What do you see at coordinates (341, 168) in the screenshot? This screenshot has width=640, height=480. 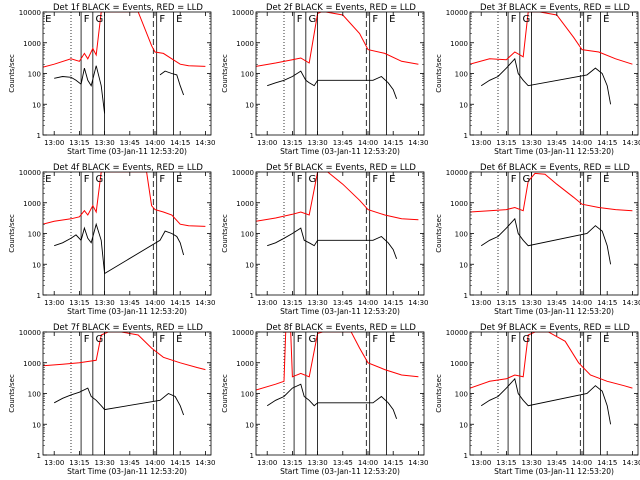 I see `panel-title: Det 5f BLACK = Events, RED = LLD` at bounding box center [341, 168].